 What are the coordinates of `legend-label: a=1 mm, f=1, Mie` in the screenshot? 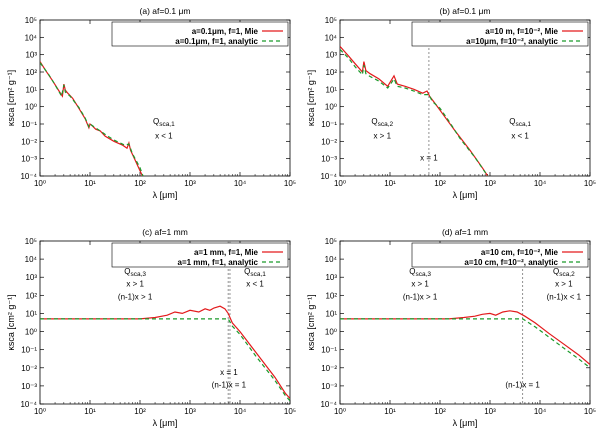 It's located at (226, 252).